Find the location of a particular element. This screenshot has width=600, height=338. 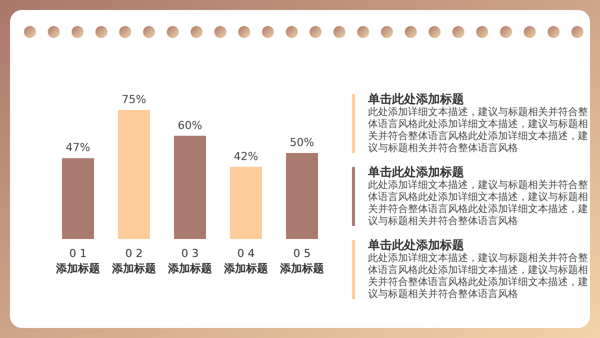

data-label: 60% is located at coordinates (190, 125).